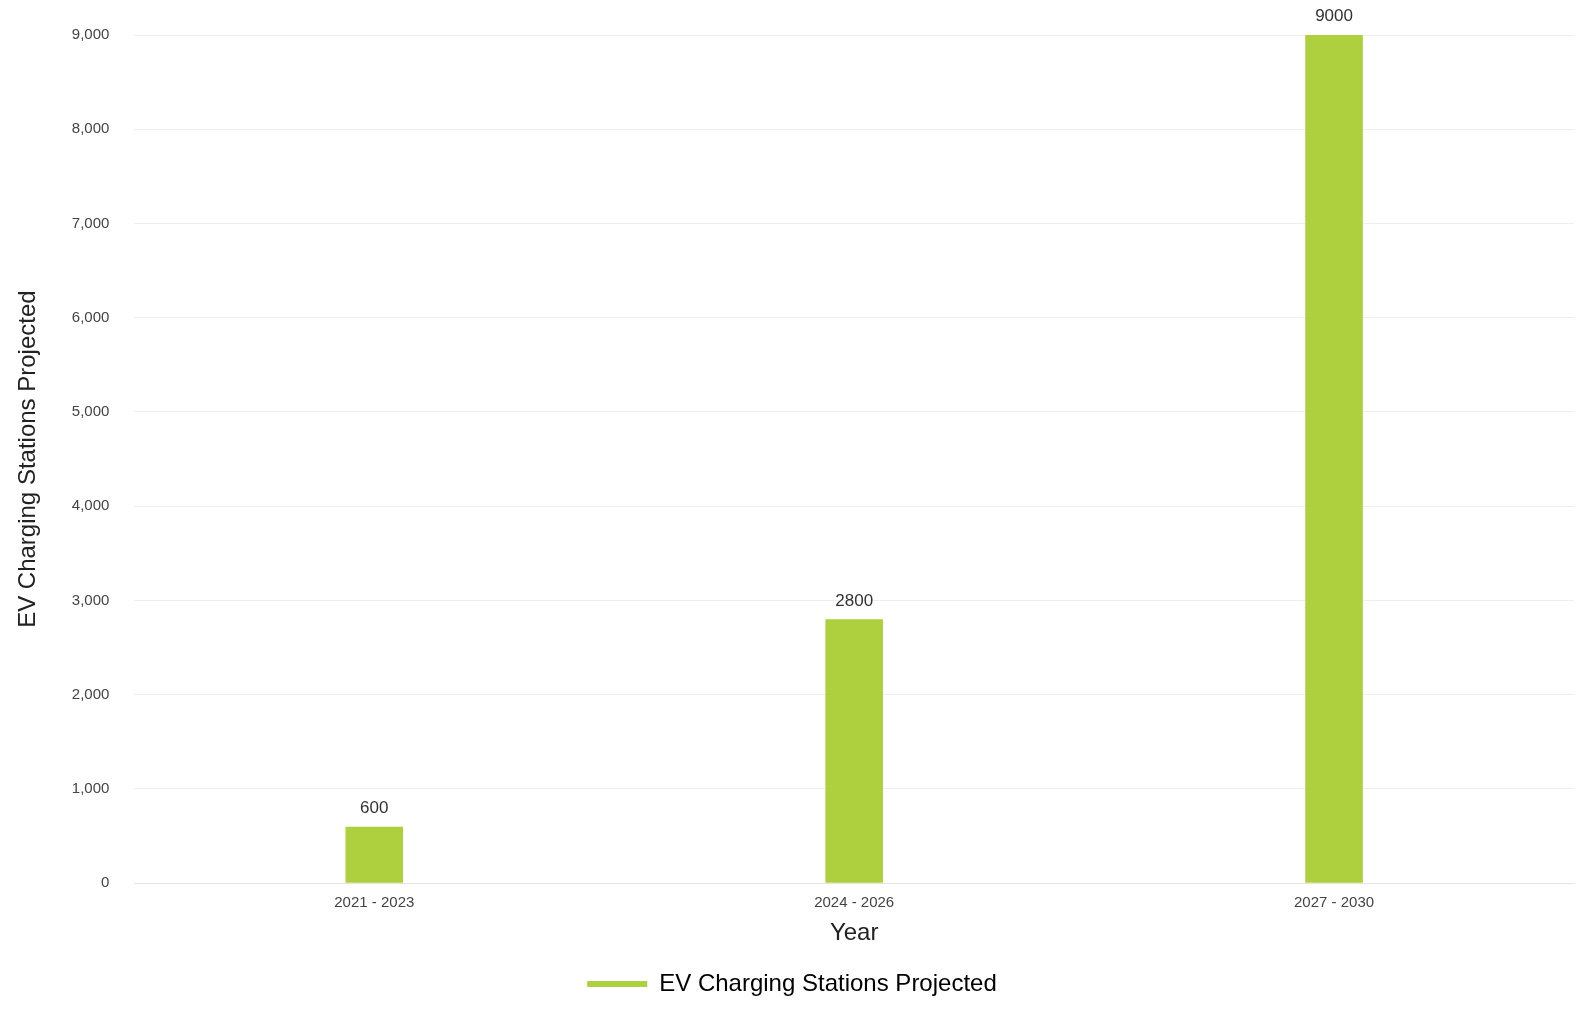 The width and height of the screenshot is (1579, 1011). What do you see at coordinates (828, 982) in the screenshot?
I see `legend-label: EV Charging Stations Projected` at bounding box center [828, 982].